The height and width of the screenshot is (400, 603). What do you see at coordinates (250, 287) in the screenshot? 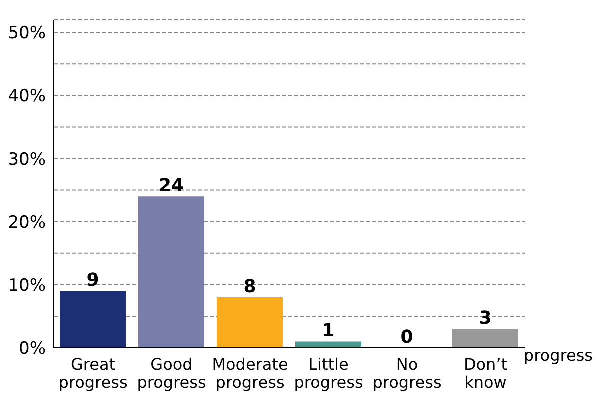
I see `data-label: 8` at bounding box center [250, 287].